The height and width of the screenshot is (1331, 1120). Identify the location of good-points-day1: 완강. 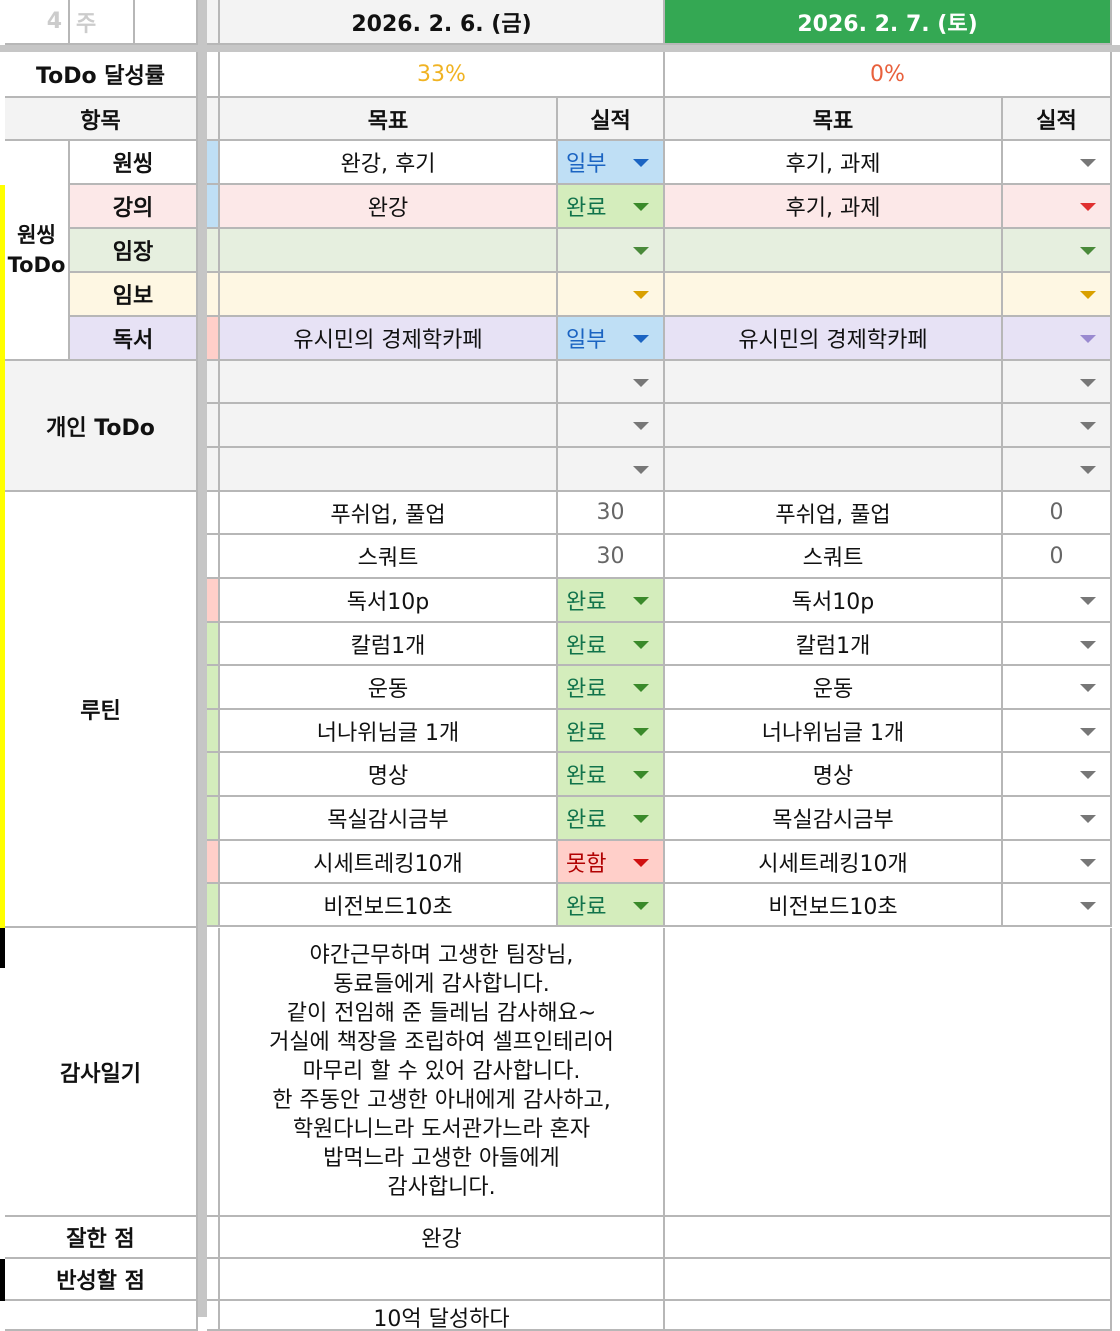
(442, 1238).